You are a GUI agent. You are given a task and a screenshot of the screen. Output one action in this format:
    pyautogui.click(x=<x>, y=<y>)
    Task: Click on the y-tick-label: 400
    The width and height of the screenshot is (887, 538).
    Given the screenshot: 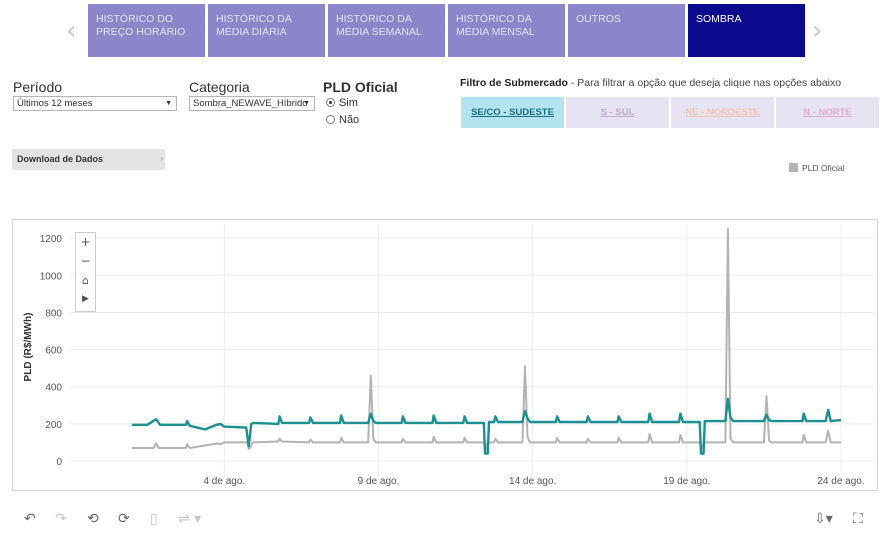 What is the action you would take?
    pyautogui.click(x=53, y=388)
    